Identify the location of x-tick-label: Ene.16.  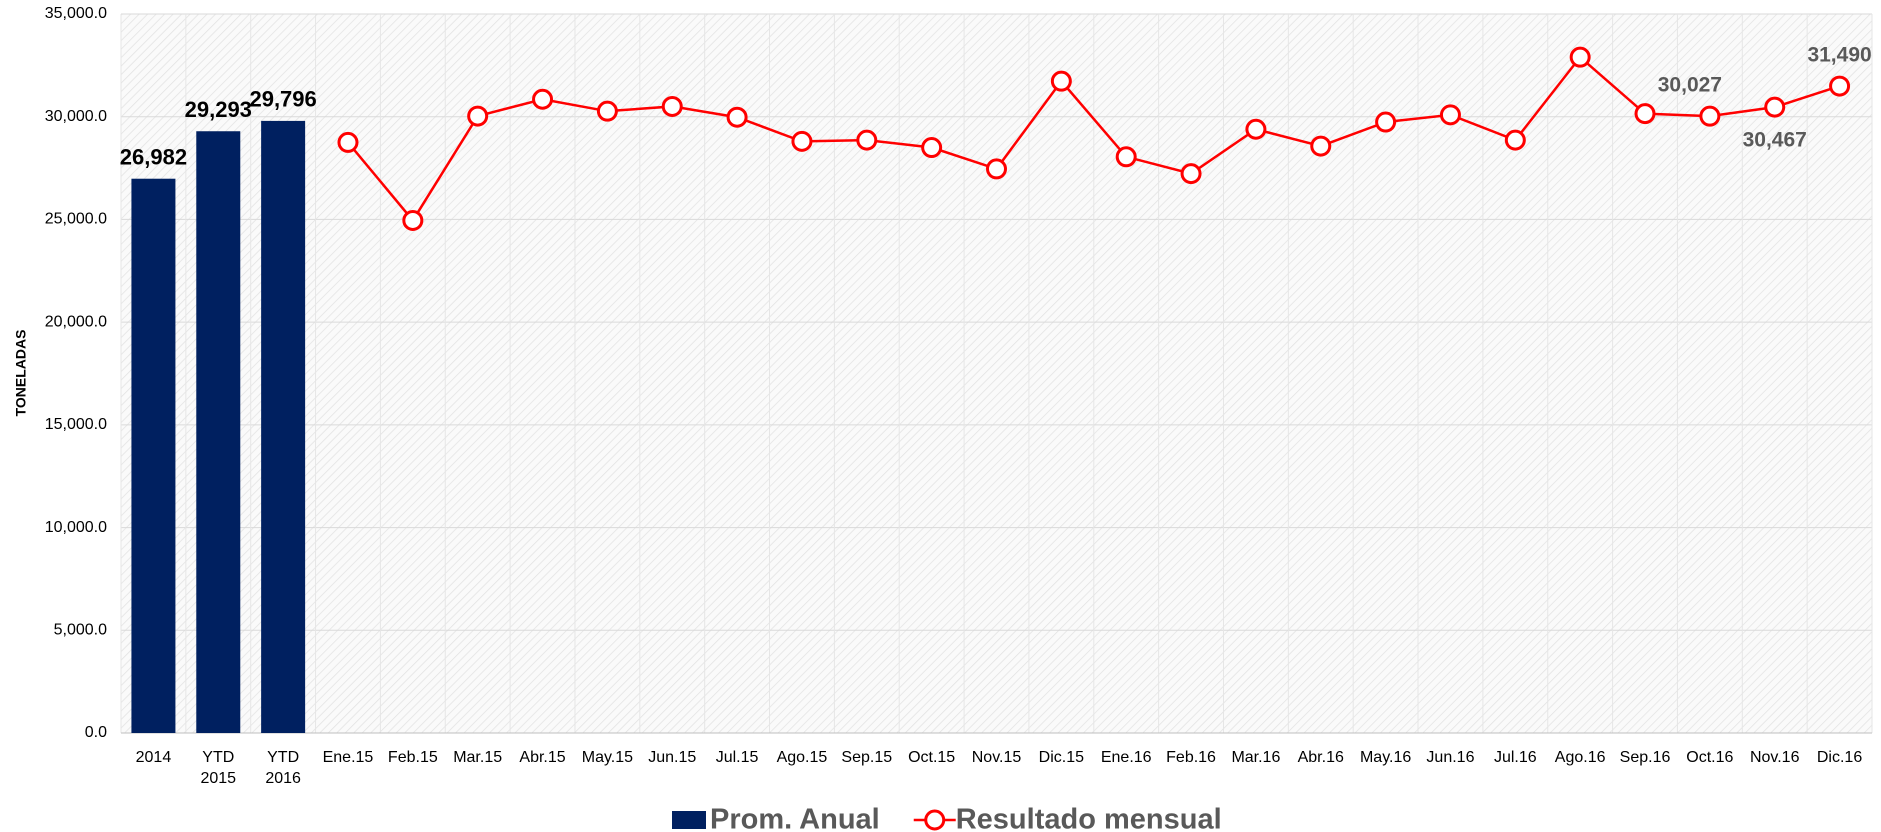
(1126, 757).